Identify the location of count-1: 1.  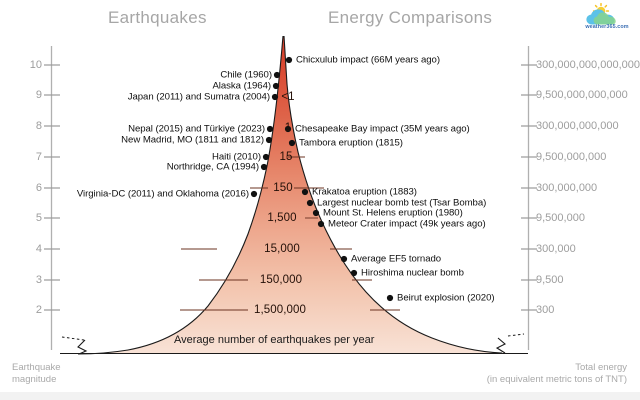
(288, 128).